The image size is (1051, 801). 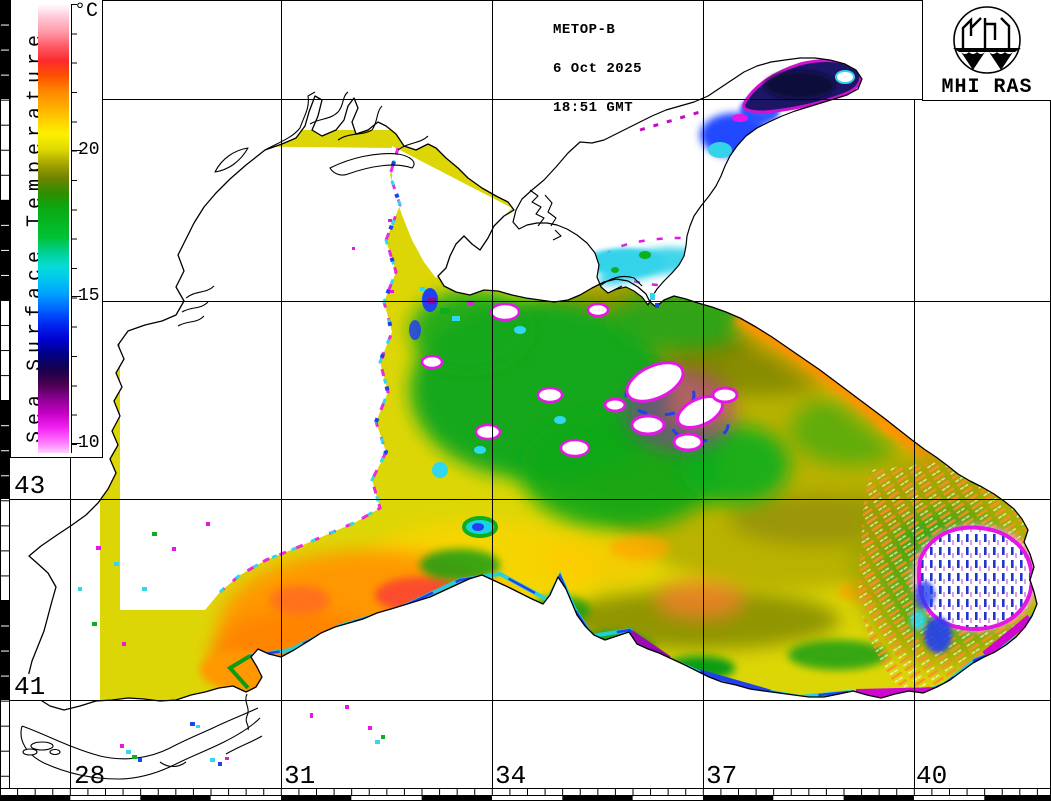 I want to click on lat-label-43: 43, so click(x=30, y=486).